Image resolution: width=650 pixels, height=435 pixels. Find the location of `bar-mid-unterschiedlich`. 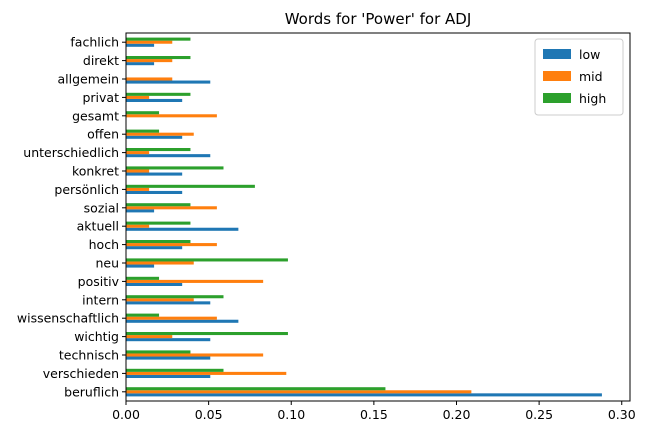

bar-mid-unterschiedlich is located at coordinates (138, 153).